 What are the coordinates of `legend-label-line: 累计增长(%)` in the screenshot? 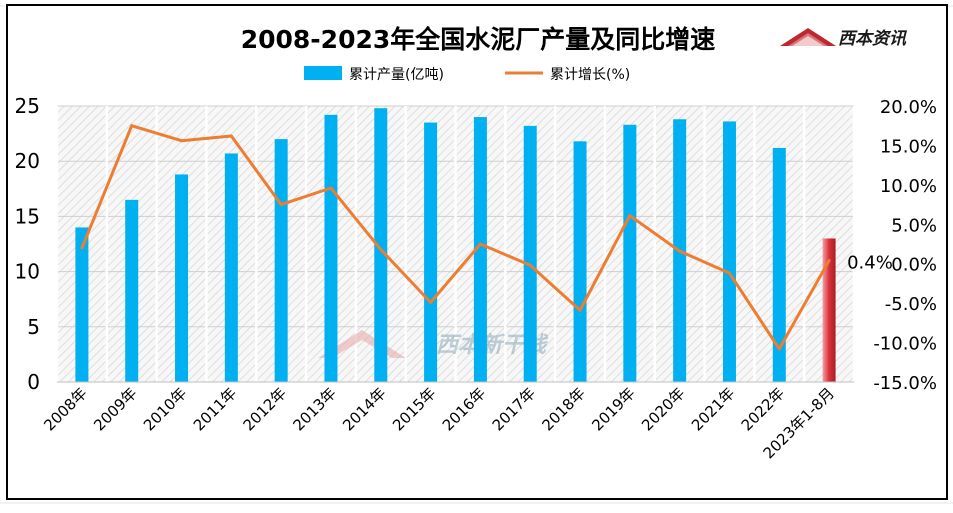 It's located at (590, 75).